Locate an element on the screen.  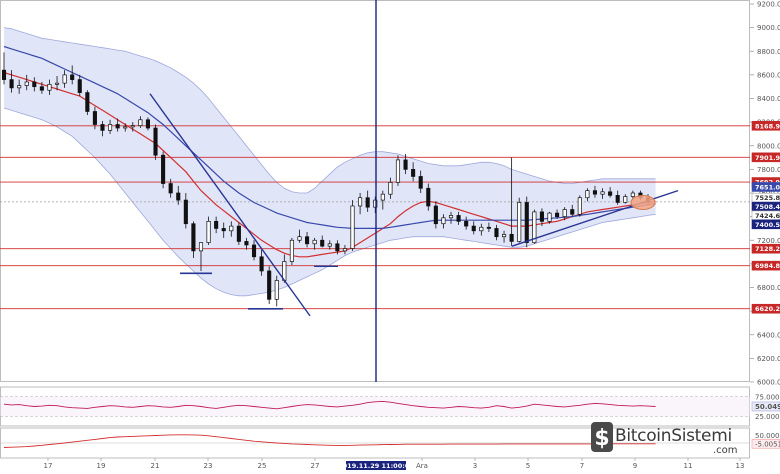
time-tick-label: 3 is located at coordinates (475, 466).